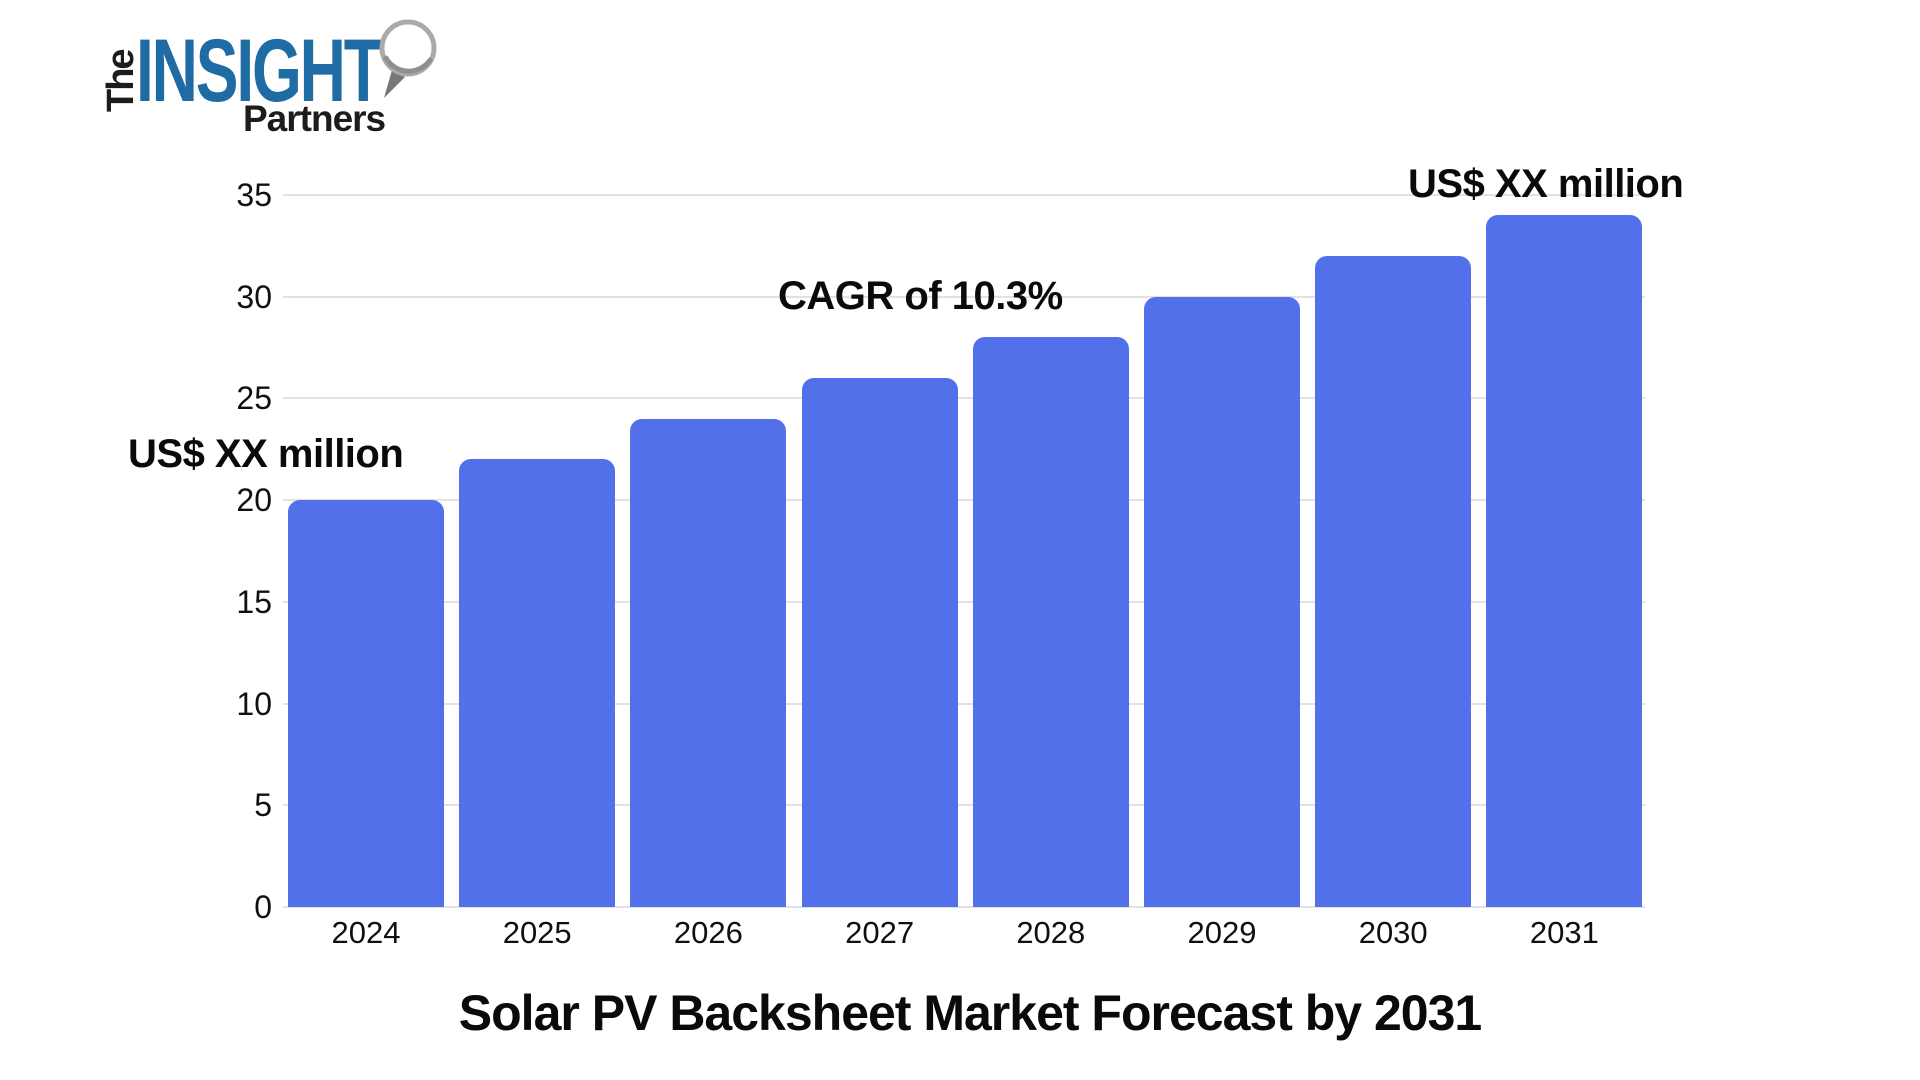 This screenshot has width=1920, height=1080. Describe the element at coordinates (1564, 932) in the screenshot. I see `x-tick-label-2031: 2031` at that location.